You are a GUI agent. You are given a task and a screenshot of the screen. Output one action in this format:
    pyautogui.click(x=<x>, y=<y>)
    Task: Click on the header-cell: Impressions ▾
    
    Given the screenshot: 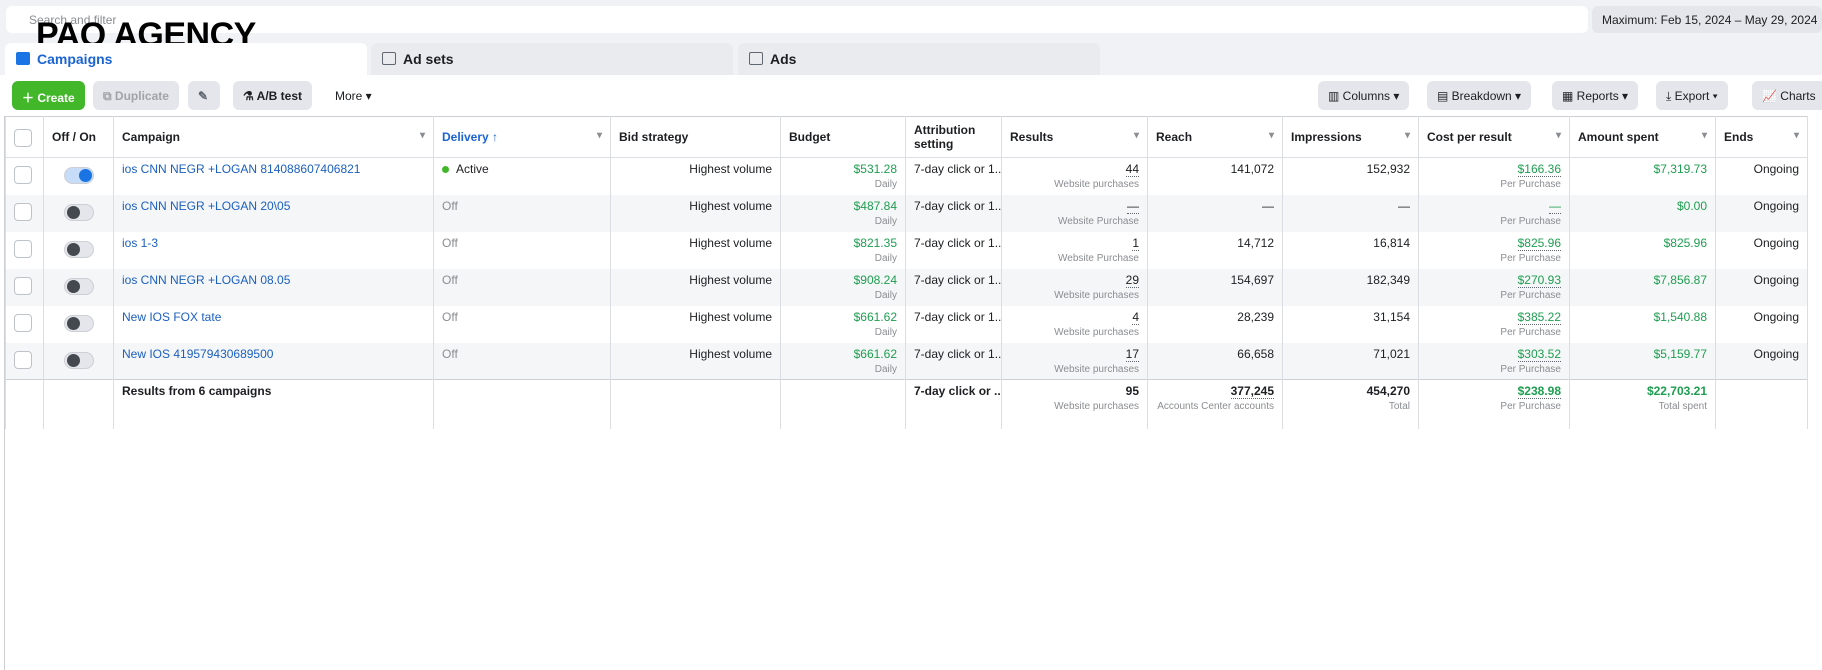 What is the action you would take?
    pyautogui.click(x=1350, y=137)
    